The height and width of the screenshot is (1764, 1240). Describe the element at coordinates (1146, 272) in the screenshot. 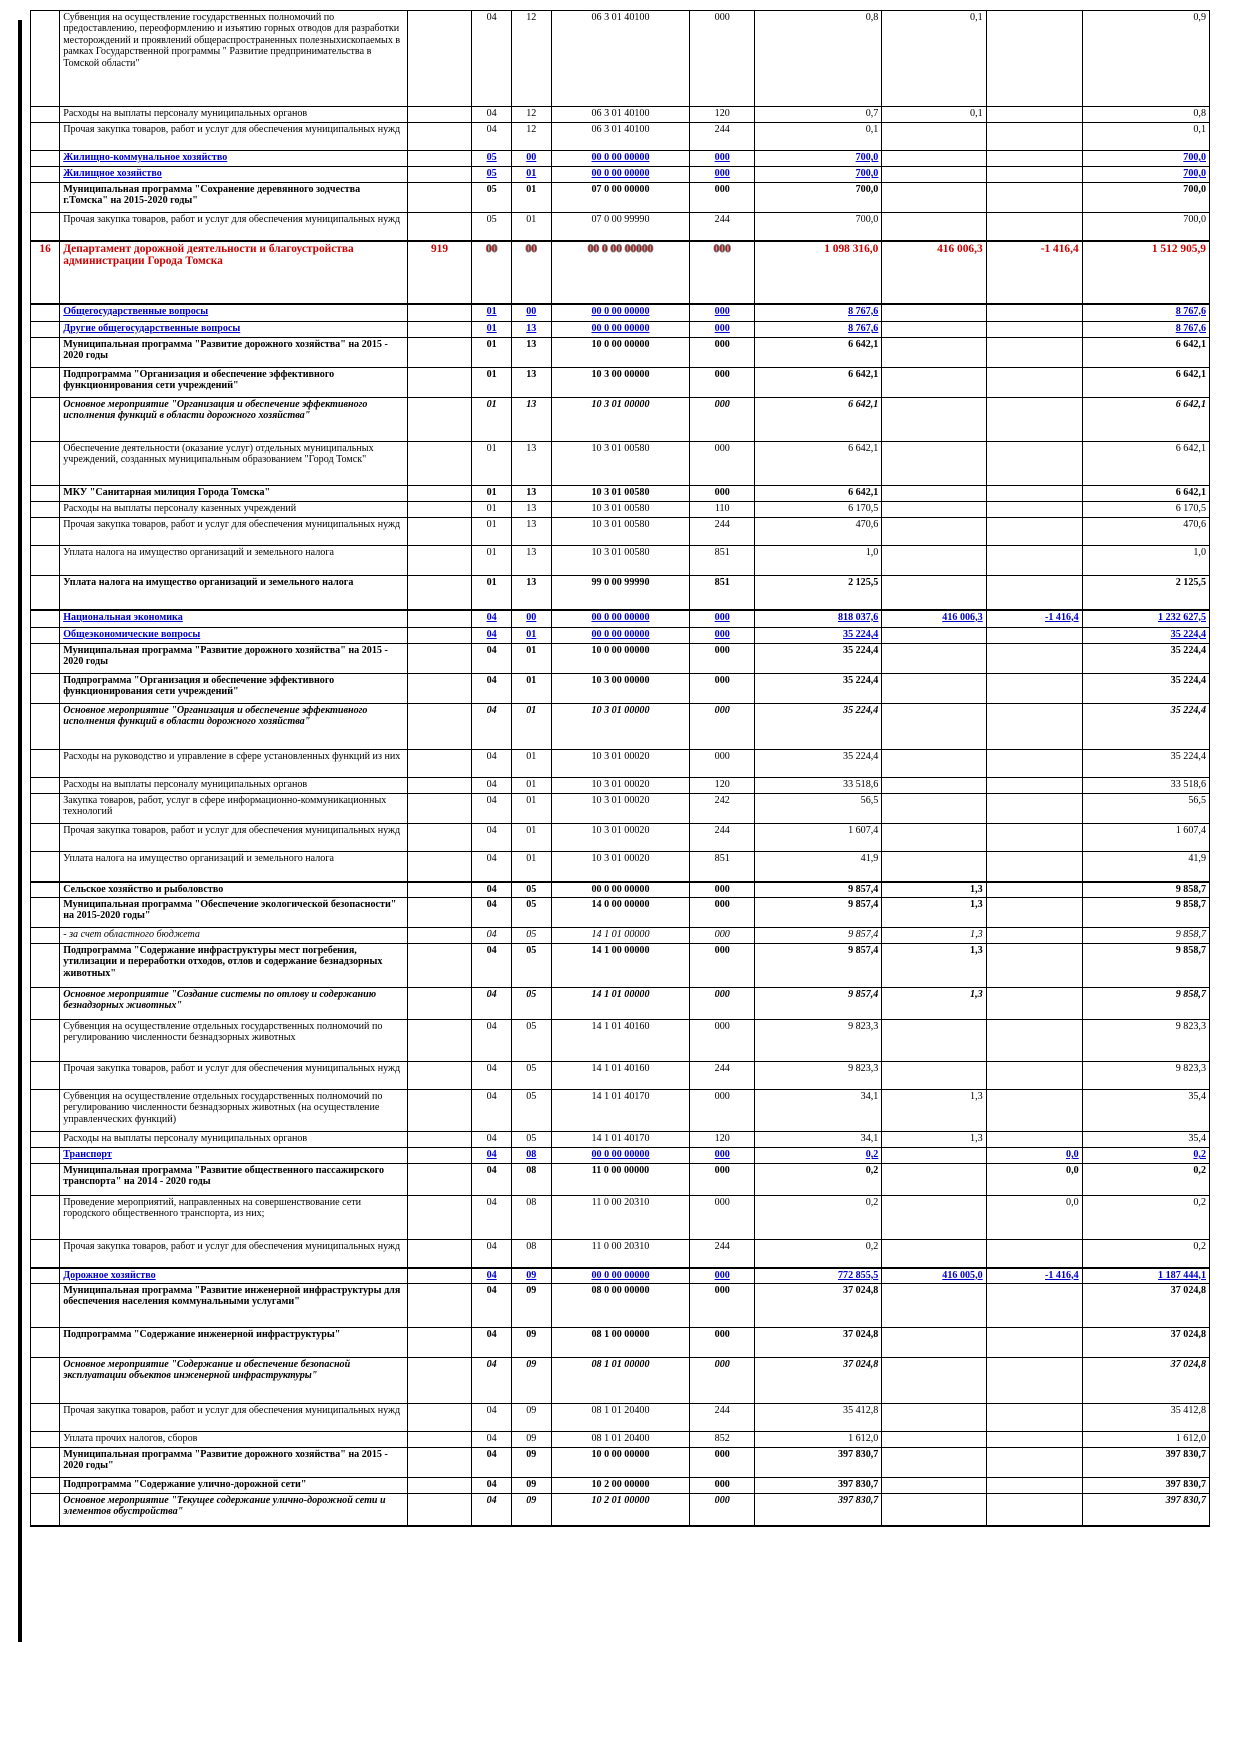

I see `amount-total-cell: 1 512 905,9` at that location.